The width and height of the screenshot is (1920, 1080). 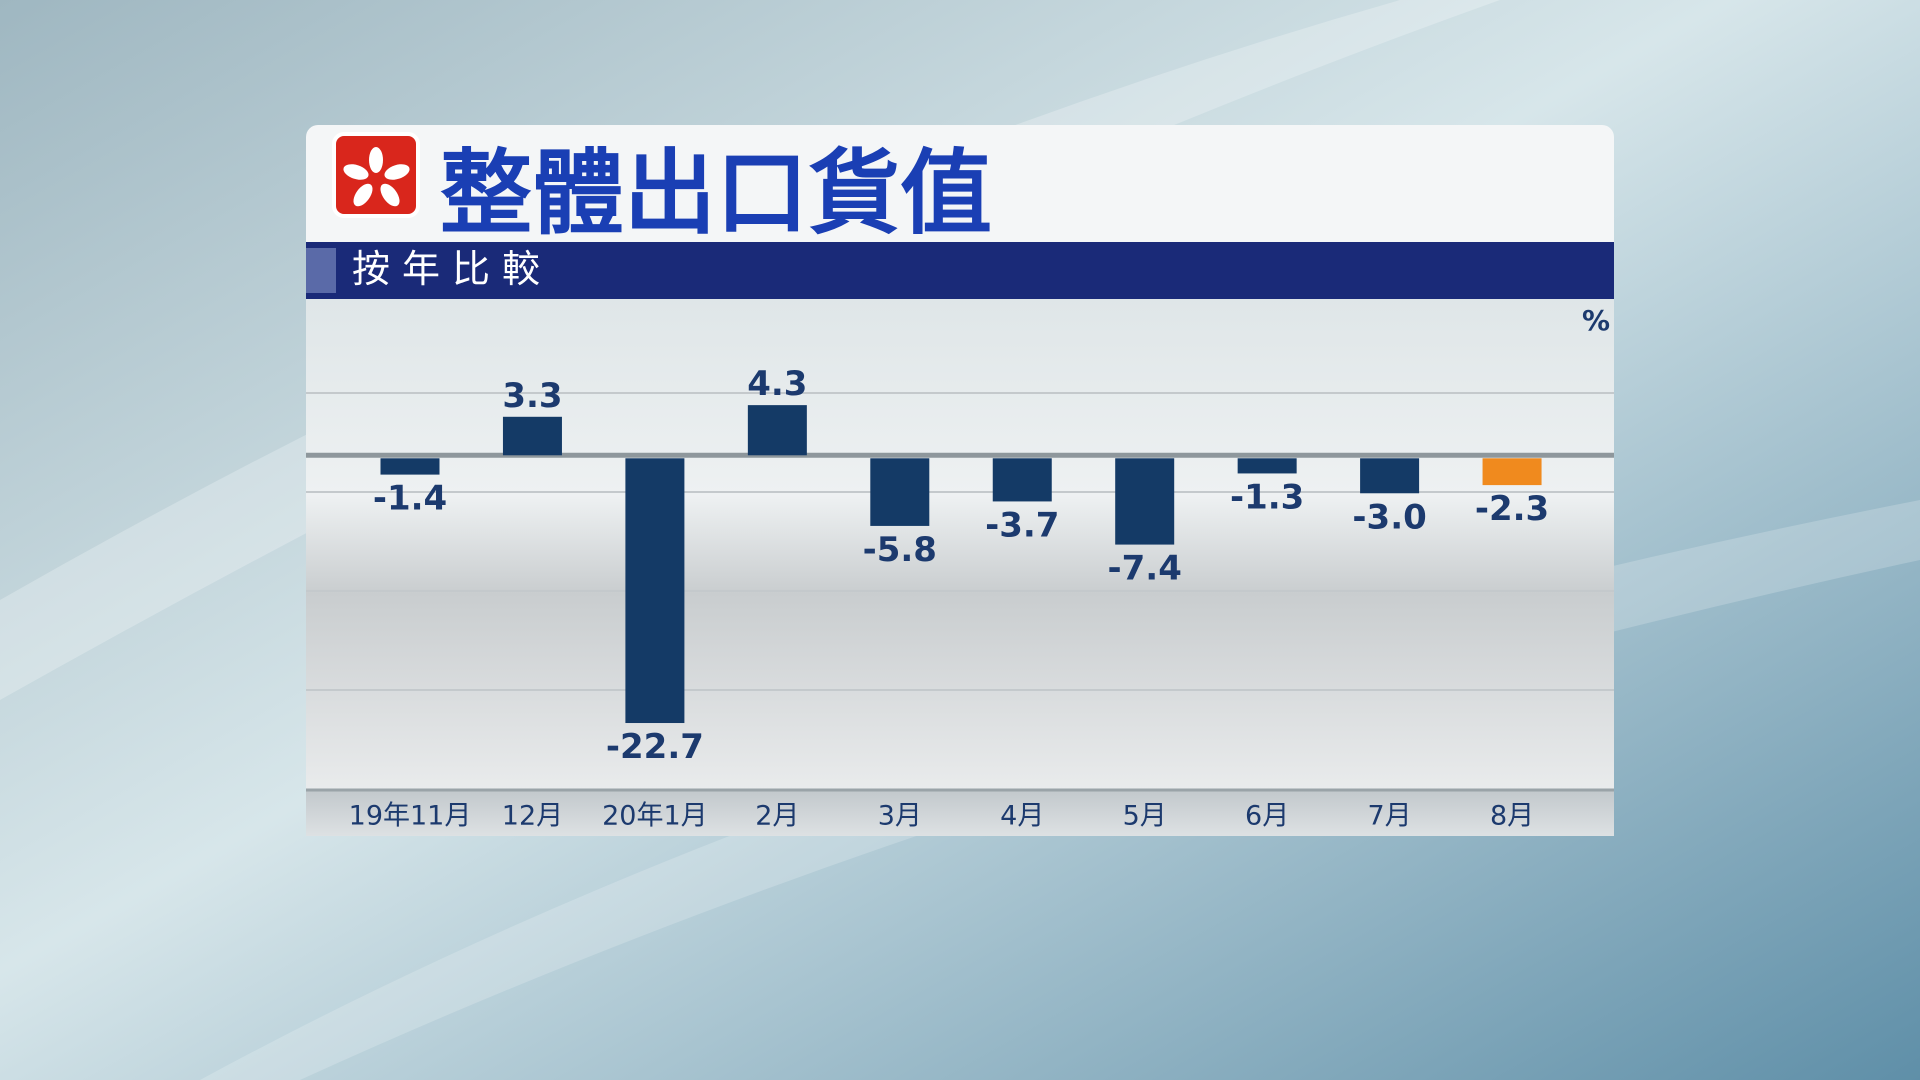 I want to click on value-label: 4.3, so click(x=777, y=384).